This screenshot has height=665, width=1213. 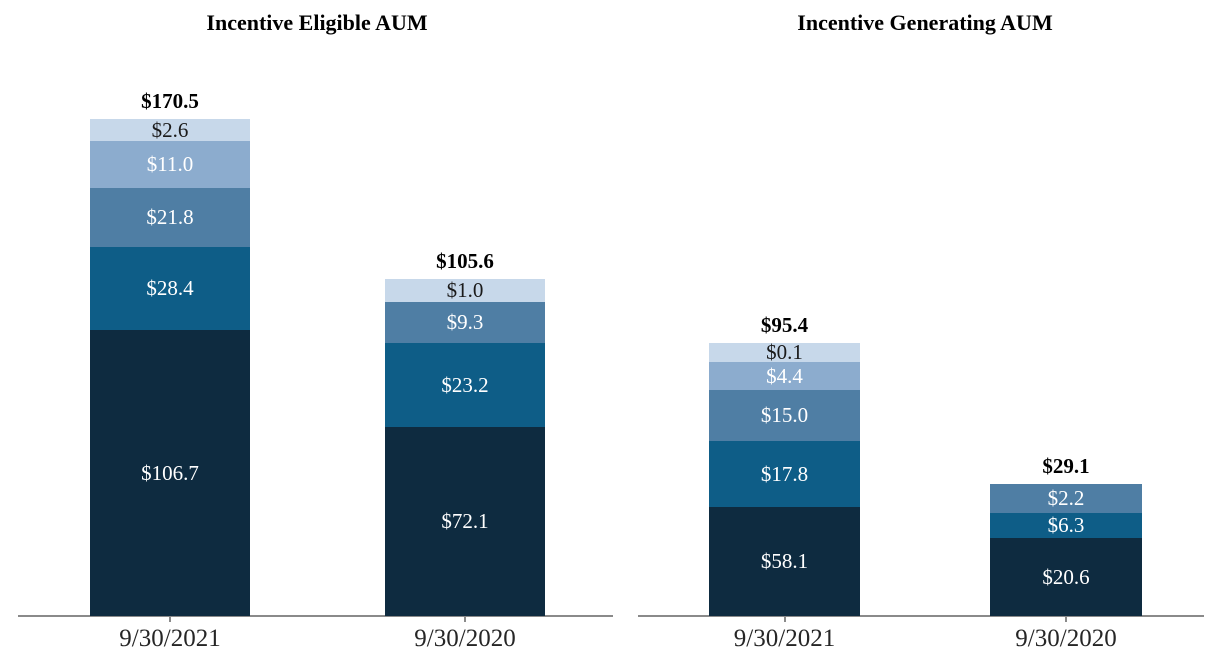 I want to click on bar-column: $0.1 $4.4 $15.0 $17.8 $58.1, so click(x=784, y=478).